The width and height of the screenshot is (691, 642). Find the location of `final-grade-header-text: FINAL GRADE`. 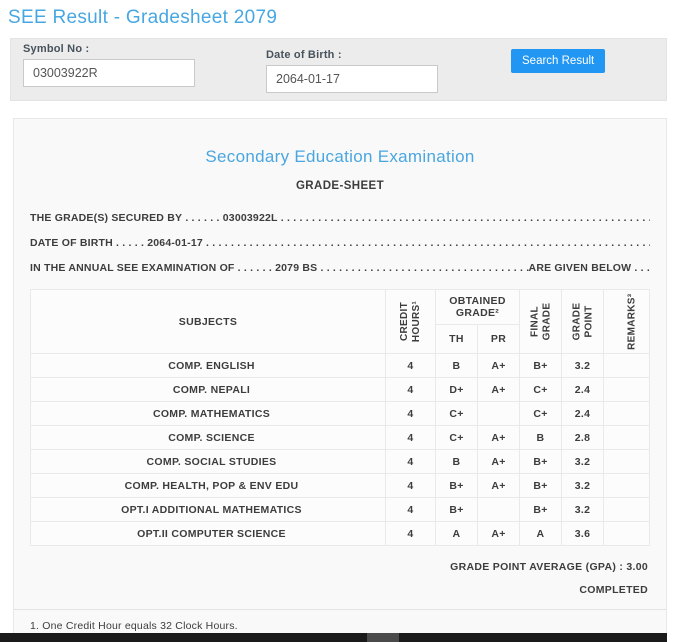

final-grade-header-text: FINAL GRADE is located at coordinates (540, 321).